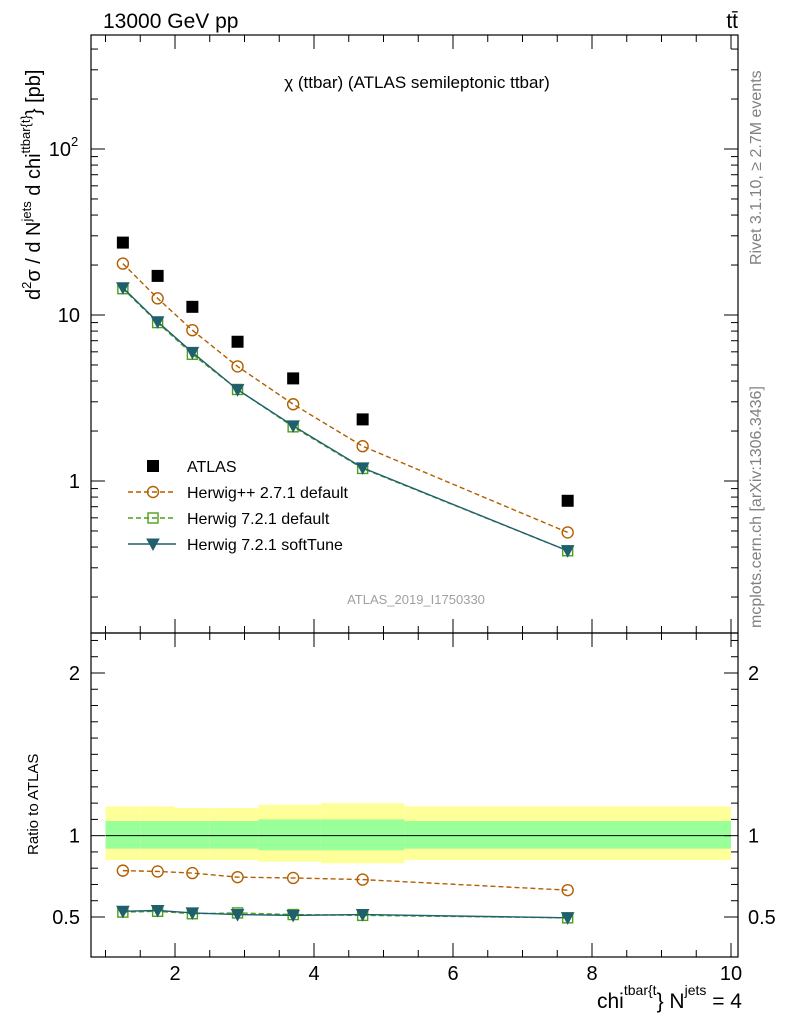  Describe the element at coordinates (345, 880) in the screenshot. I see `ratio-herwig-2-7-1-default-line` at that location.